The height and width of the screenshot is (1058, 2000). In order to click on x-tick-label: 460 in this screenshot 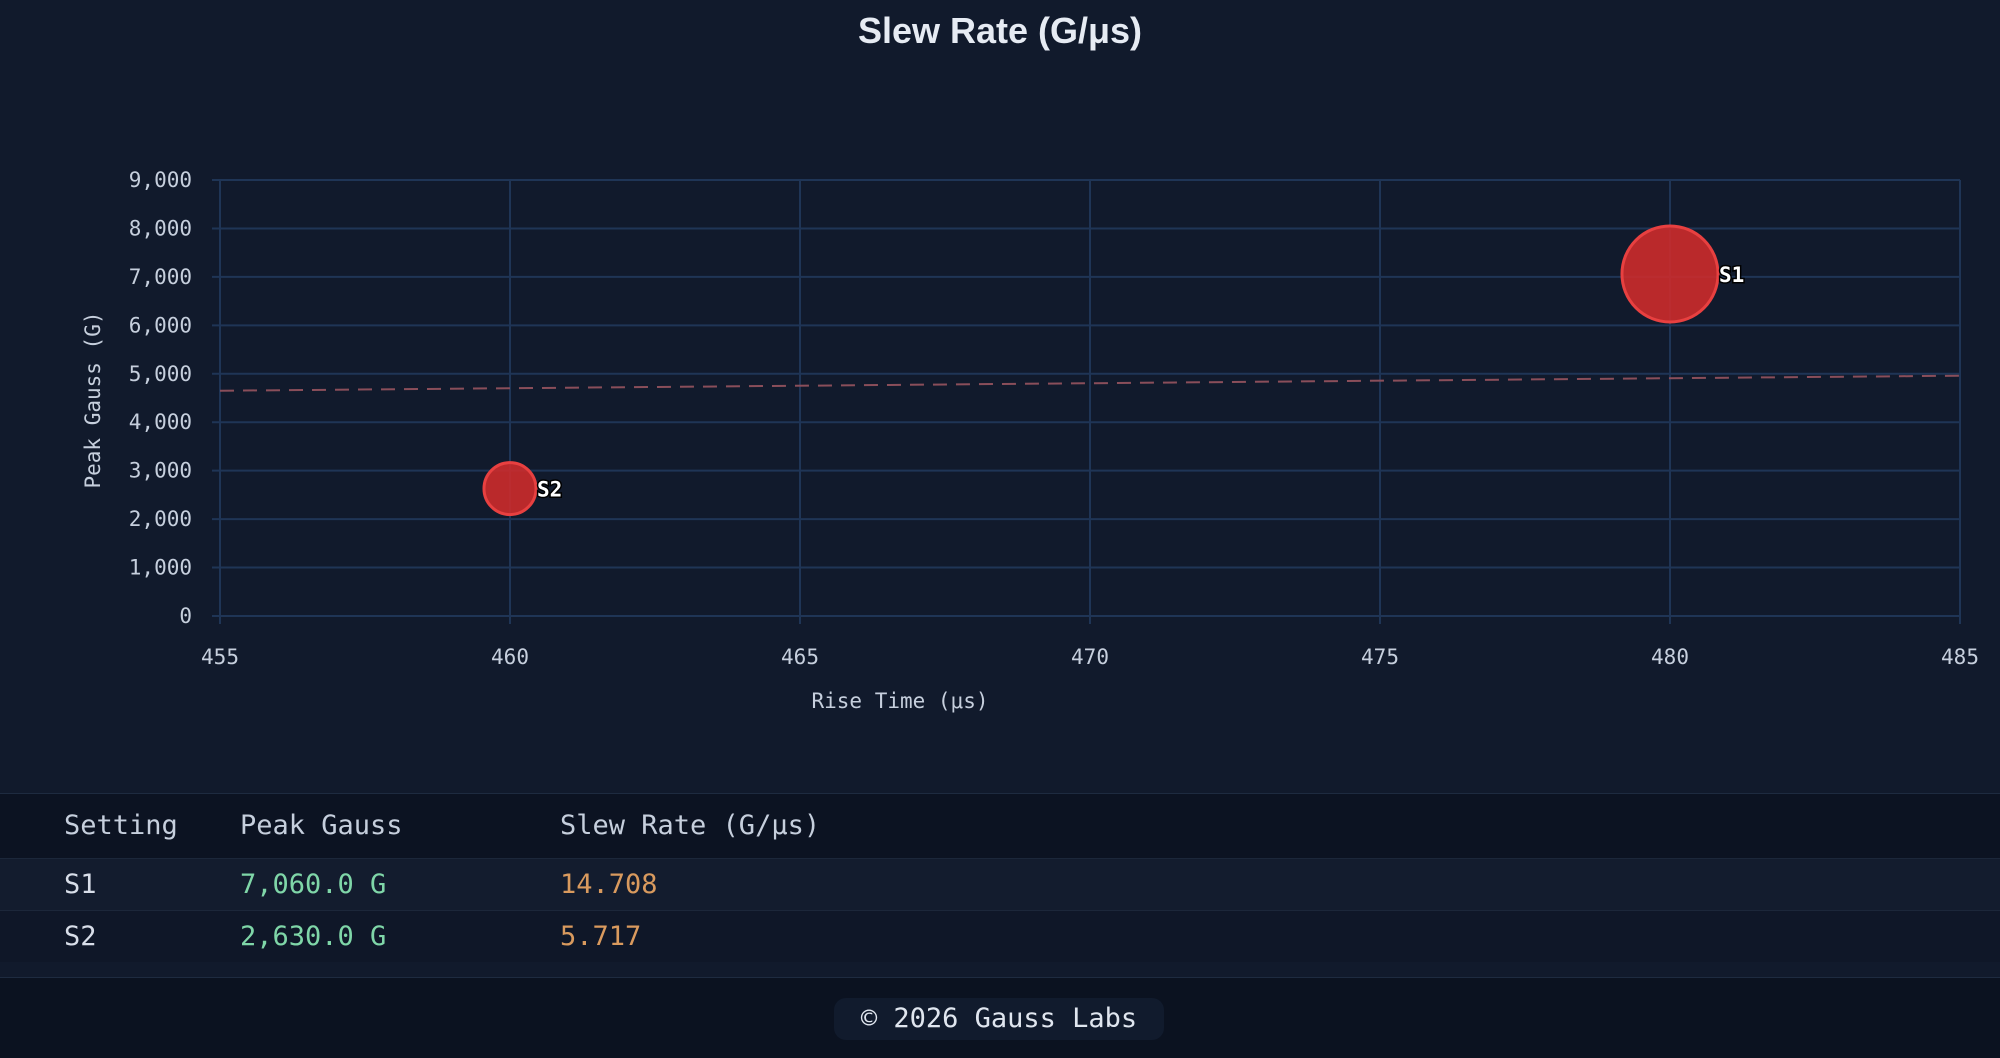, I will do `click(510, 657)`.